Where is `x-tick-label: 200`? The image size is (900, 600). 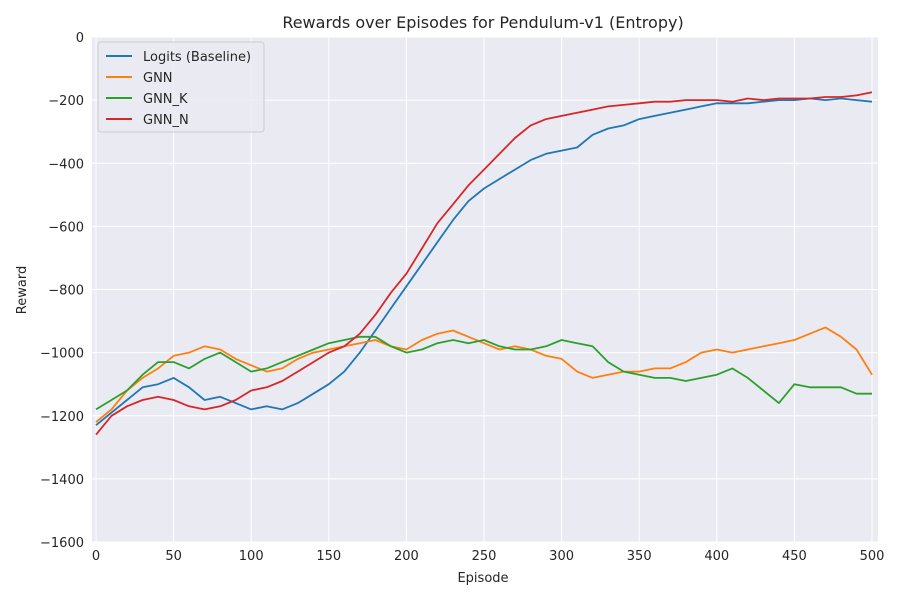
x-tick-label: 200 is located at coordinates (406, 556).